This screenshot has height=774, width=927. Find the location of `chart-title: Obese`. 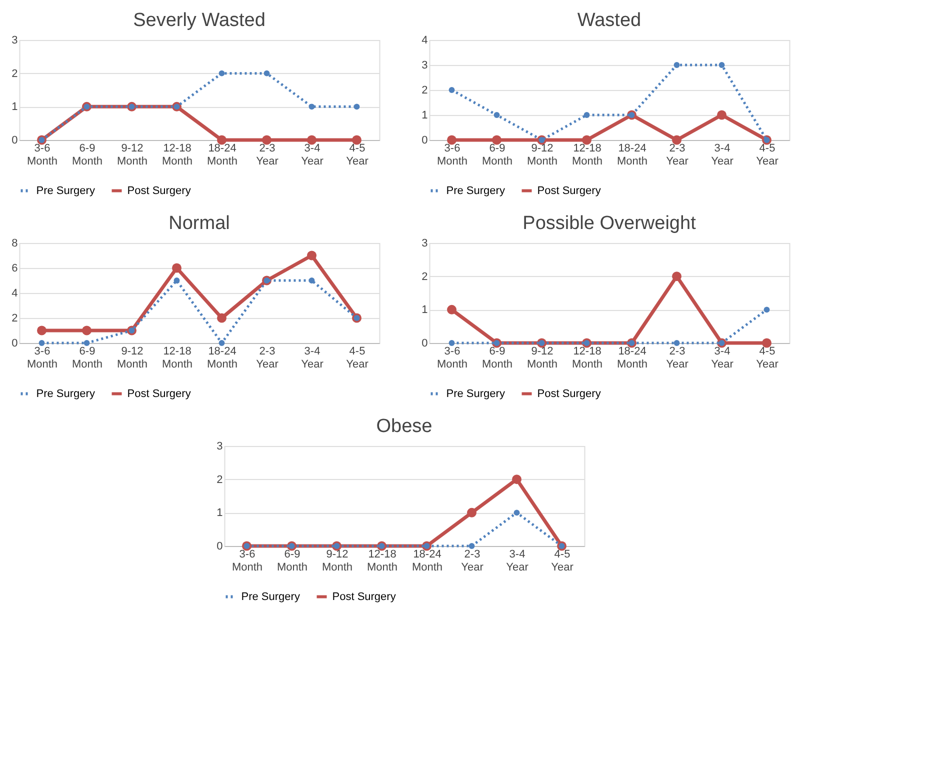

chart-title: Obese is located at coordinates (404, 426).